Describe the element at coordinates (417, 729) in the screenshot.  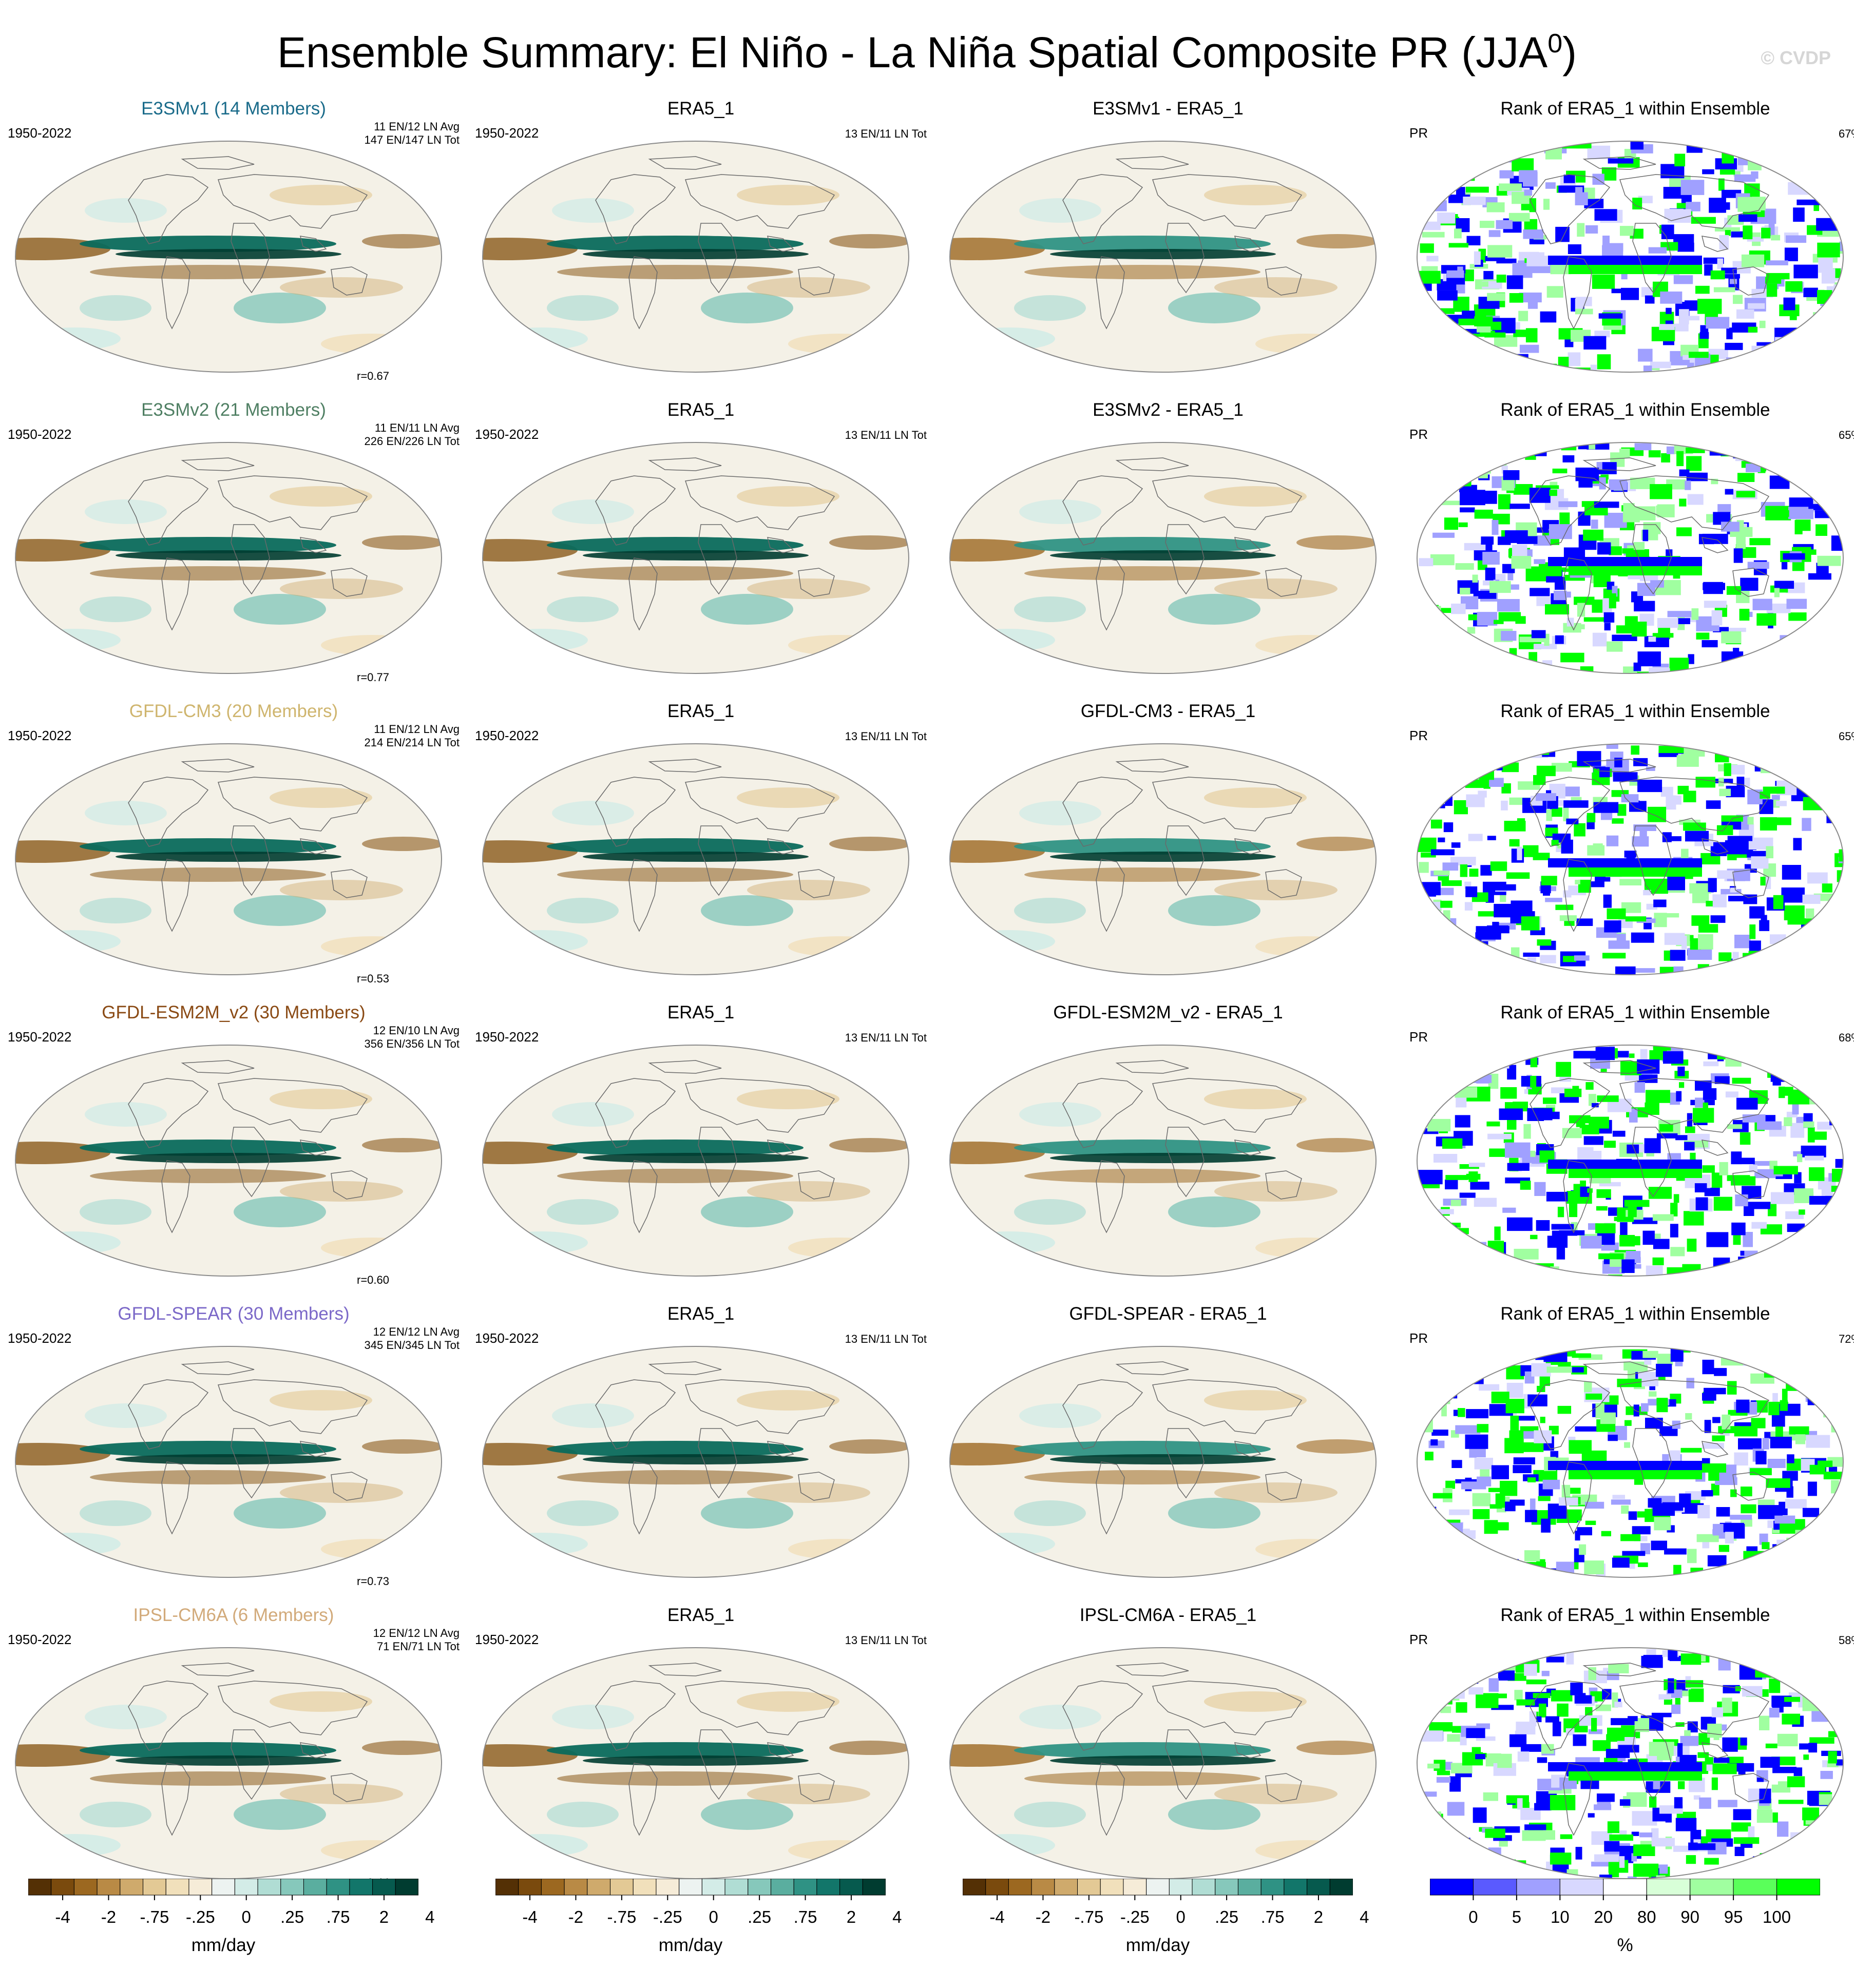
I see `event-count-line: 11 EN/12 LN Avg` at that location.